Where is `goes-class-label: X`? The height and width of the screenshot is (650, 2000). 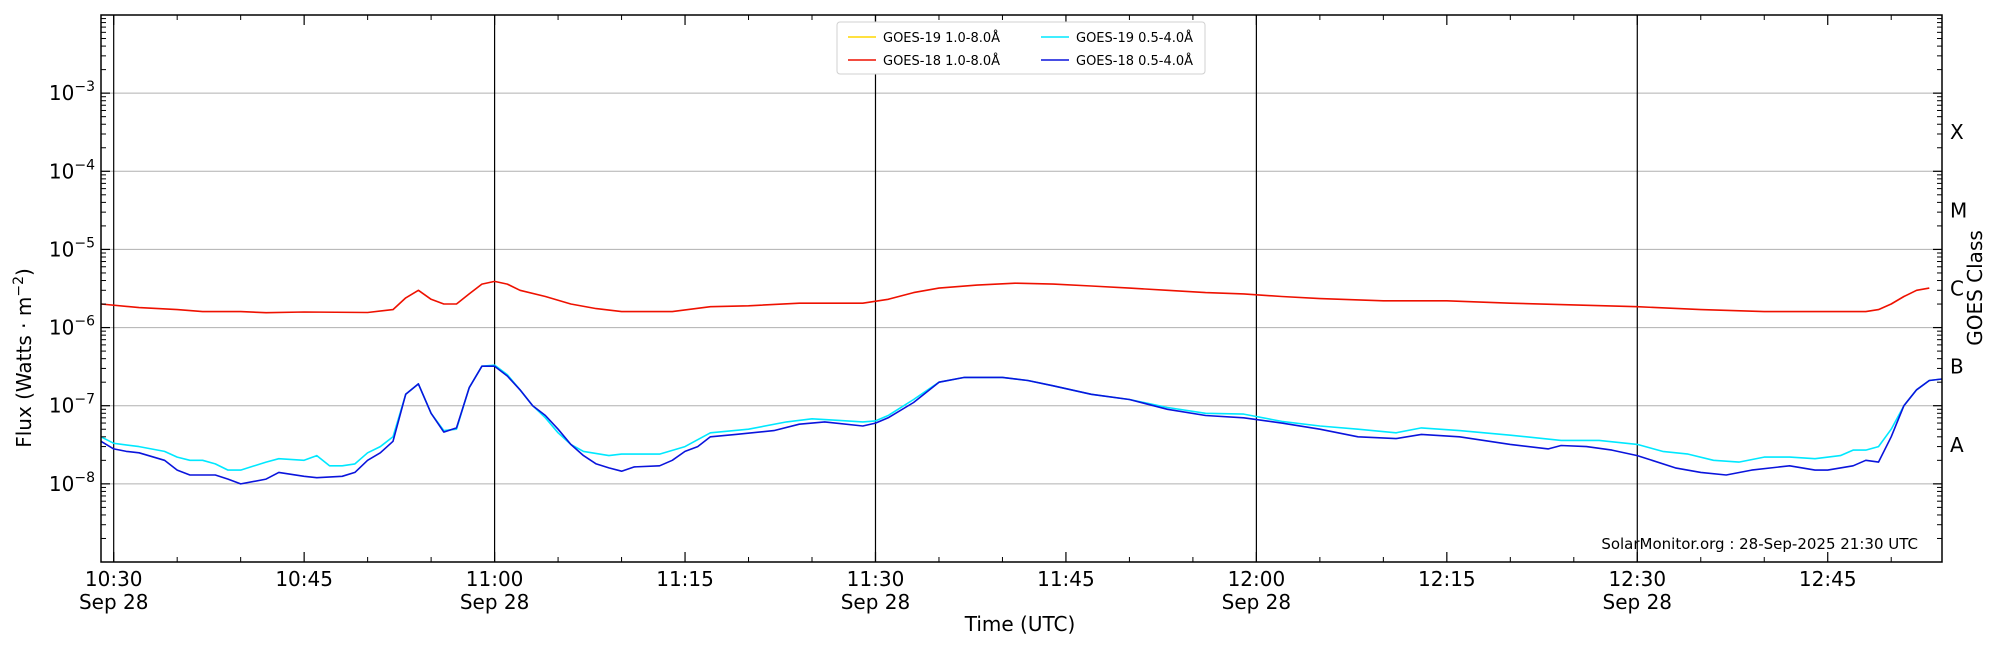
goes-class-label: X is located at coordinates (1957, 132).